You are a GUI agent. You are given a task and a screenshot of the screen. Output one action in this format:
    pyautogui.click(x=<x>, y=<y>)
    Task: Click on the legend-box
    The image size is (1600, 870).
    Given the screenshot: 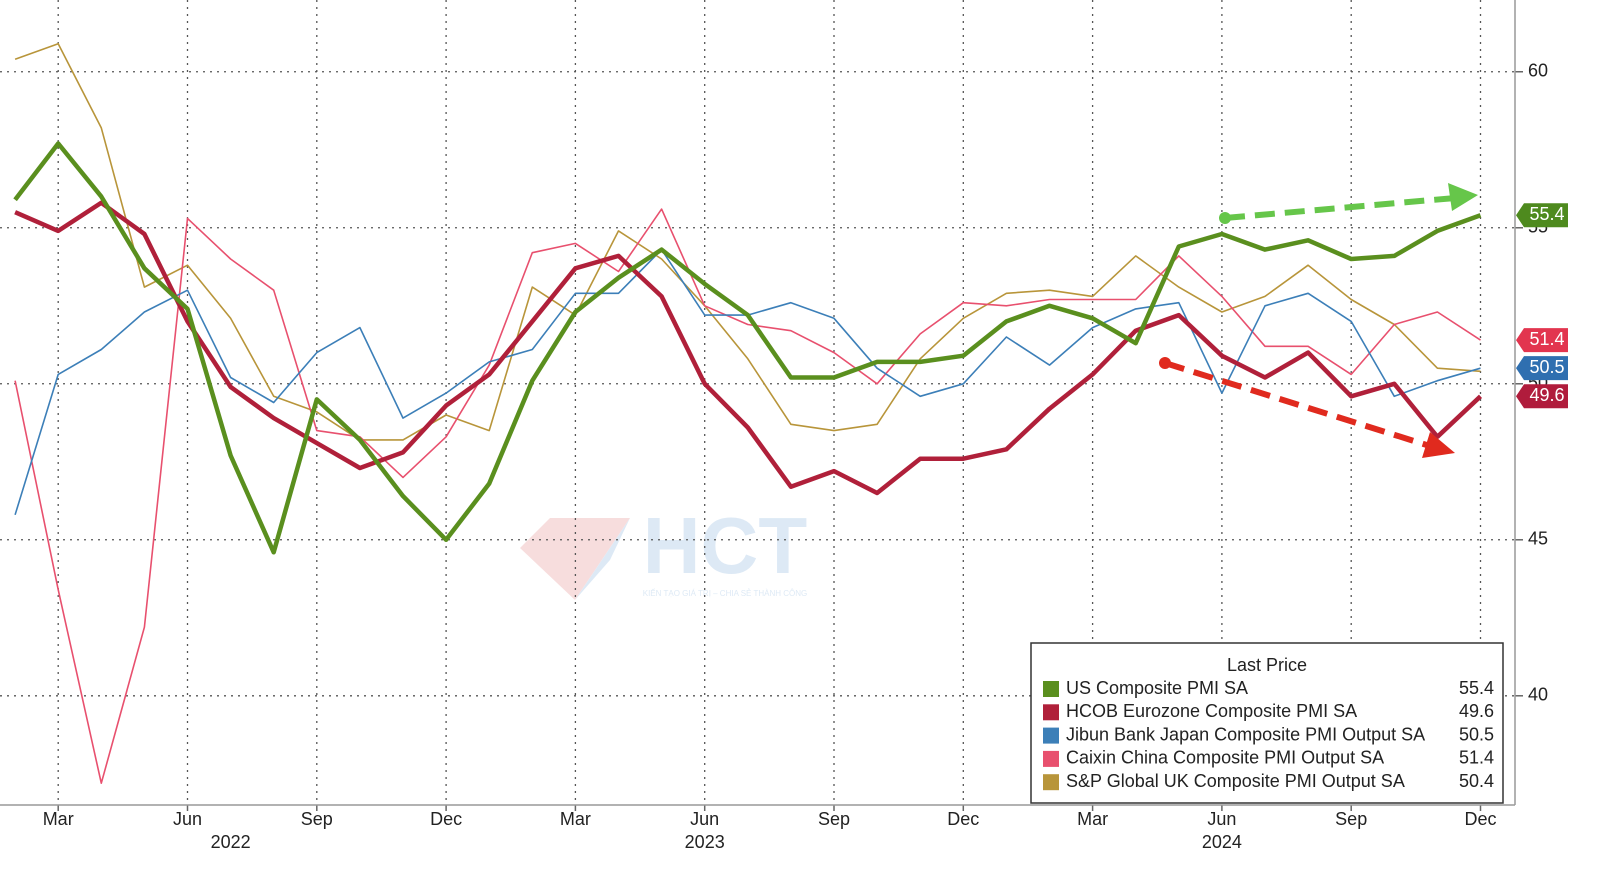 What is the action you would take?
    pyautogui.click(x=1267, y=723)
    